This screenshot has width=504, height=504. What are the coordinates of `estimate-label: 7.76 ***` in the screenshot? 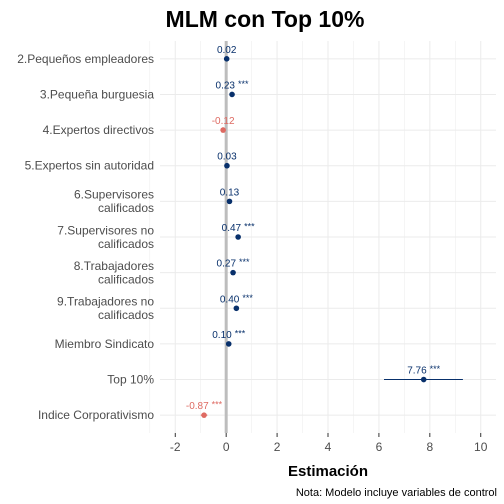 It's located at (423, 370).